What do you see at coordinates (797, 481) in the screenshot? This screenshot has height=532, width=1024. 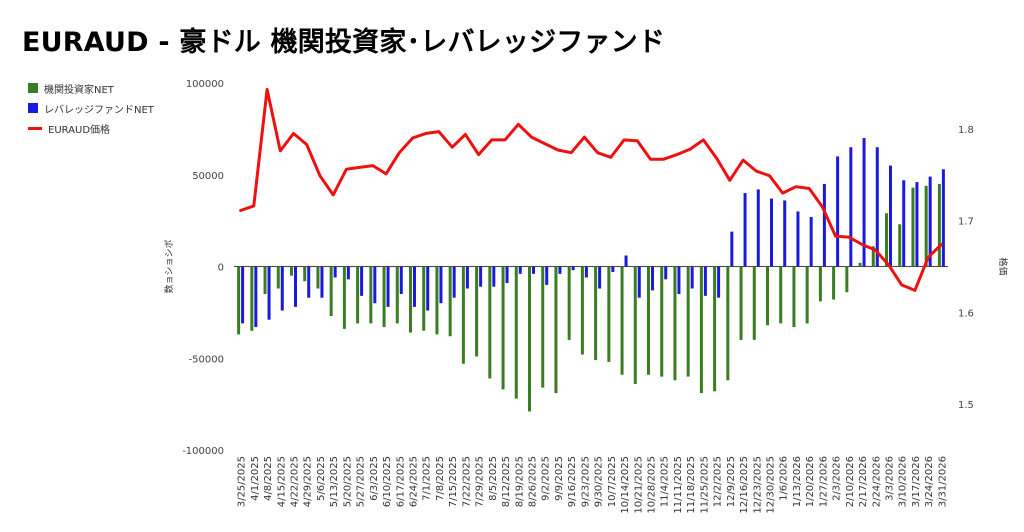 I see `x-tick-label: 1/13/2026` at bounding box center [797, 481].